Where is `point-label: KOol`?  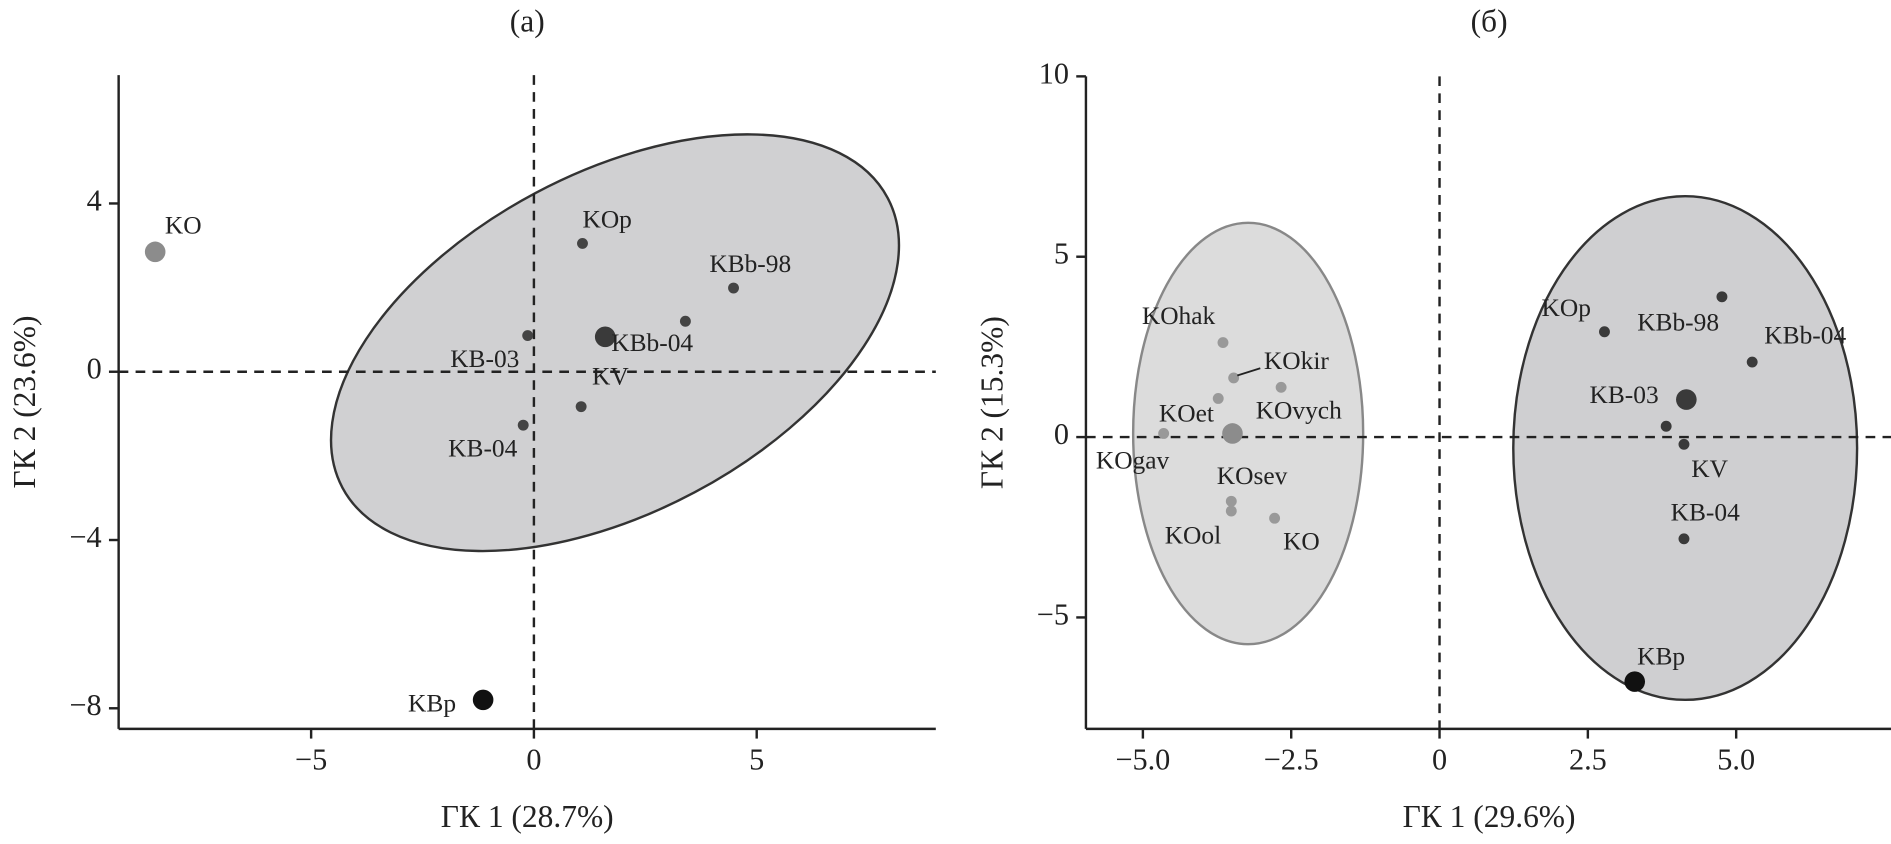
point-label: KOol is located at coordinates (1193, 535).